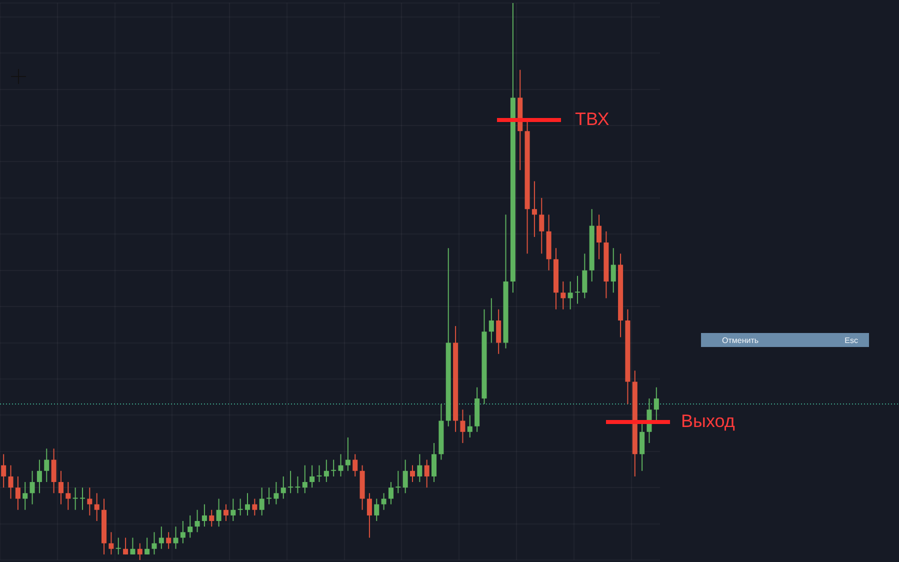 The width and height of the screenshot is (899, 562). Describe the element at coordinates (851, 340) in the screenshot. I see `text: Esc` at that location.